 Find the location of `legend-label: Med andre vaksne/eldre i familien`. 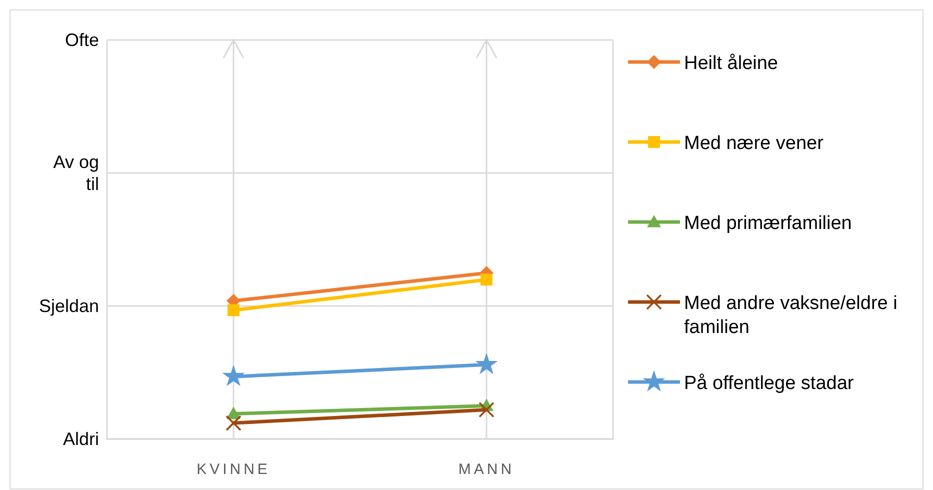

legend-label: Med andre vaksne/eldre i familien is located at coordinates (791, 315).